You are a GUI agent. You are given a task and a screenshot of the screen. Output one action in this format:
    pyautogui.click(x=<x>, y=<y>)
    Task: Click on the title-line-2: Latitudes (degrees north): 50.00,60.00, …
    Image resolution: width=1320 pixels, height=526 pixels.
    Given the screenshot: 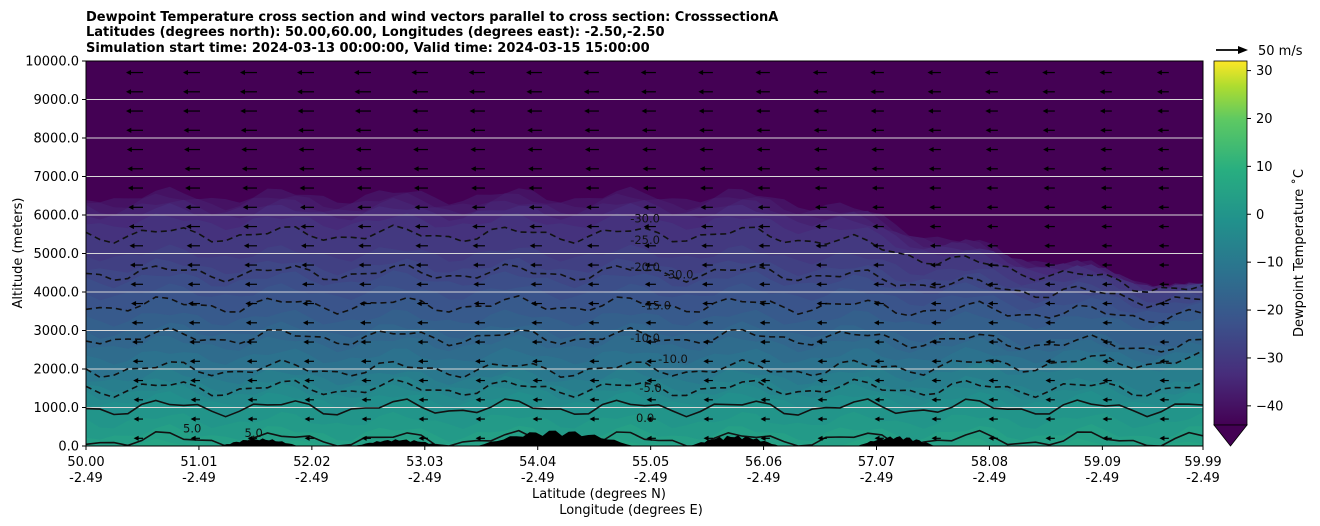 What is the action you would take?
    pyautogui.click(x=375, y=32)
    